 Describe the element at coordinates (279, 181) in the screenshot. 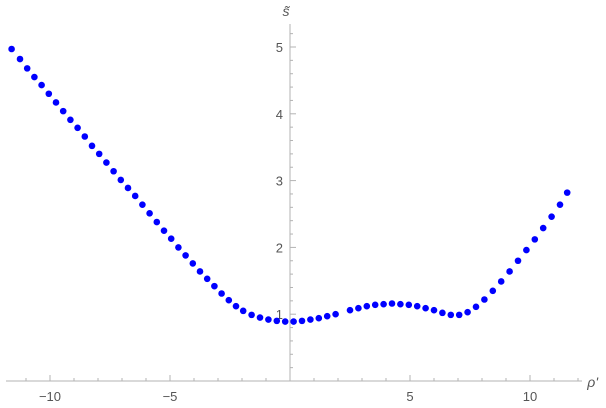

I see `y-tick-label: 3` at that location.